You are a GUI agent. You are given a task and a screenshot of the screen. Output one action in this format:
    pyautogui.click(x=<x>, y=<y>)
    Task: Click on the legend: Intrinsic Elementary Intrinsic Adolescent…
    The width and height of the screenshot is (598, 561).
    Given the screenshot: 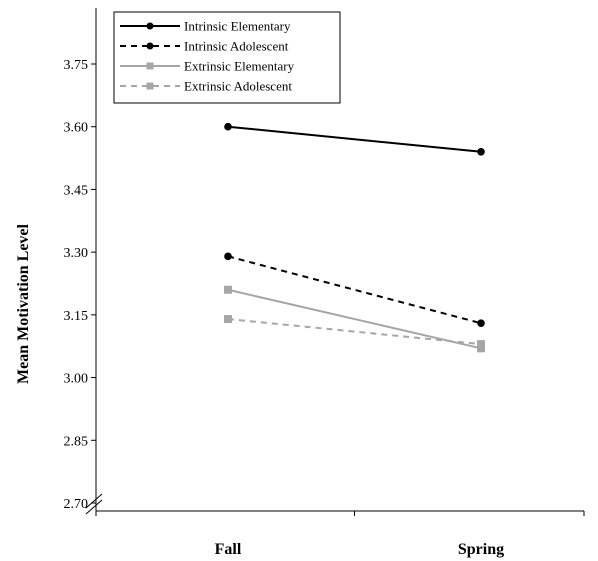 What is the action you would take?
    pyautogui.click(x=227, y=57)
    